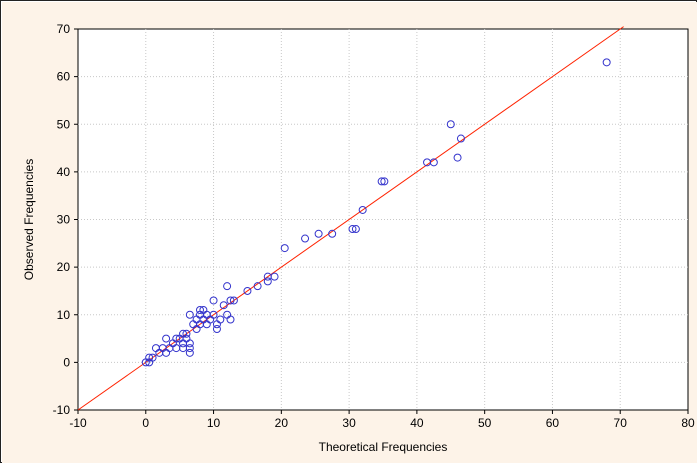 The width and height of the screenshot is (698, 464). What do you see at coordinates (214, 423) in the screenshot?
I see `x-tick-label: 10` at bounding box center [214, 423].